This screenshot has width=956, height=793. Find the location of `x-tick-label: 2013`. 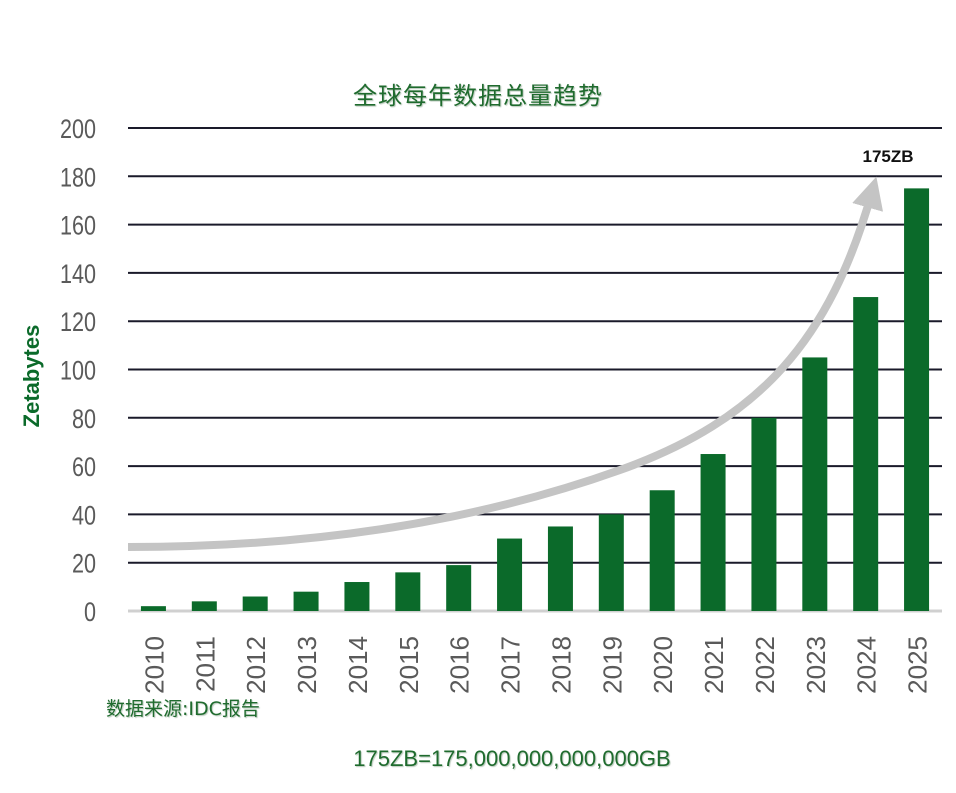

x-tick-label: 2013 is located at coordinates (307, 665).